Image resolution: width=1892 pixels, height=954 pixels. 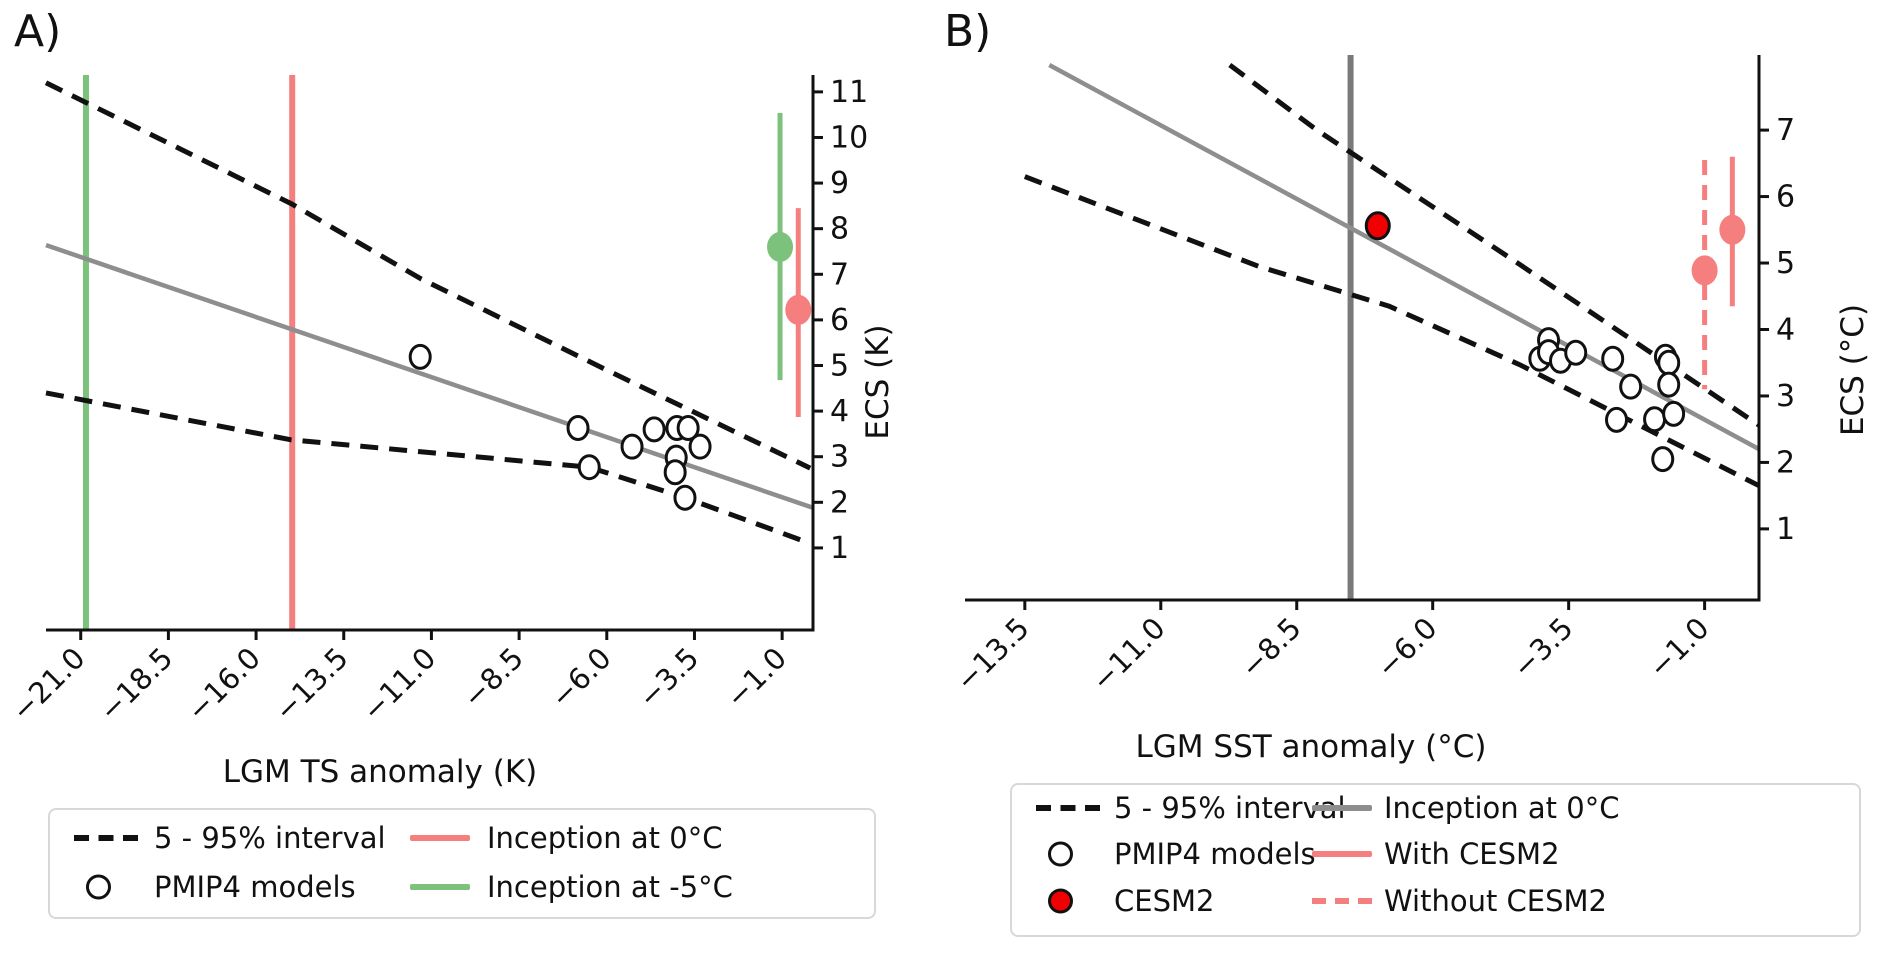 I want to click on y-tick-label: 11, so click(x=849, y=92).